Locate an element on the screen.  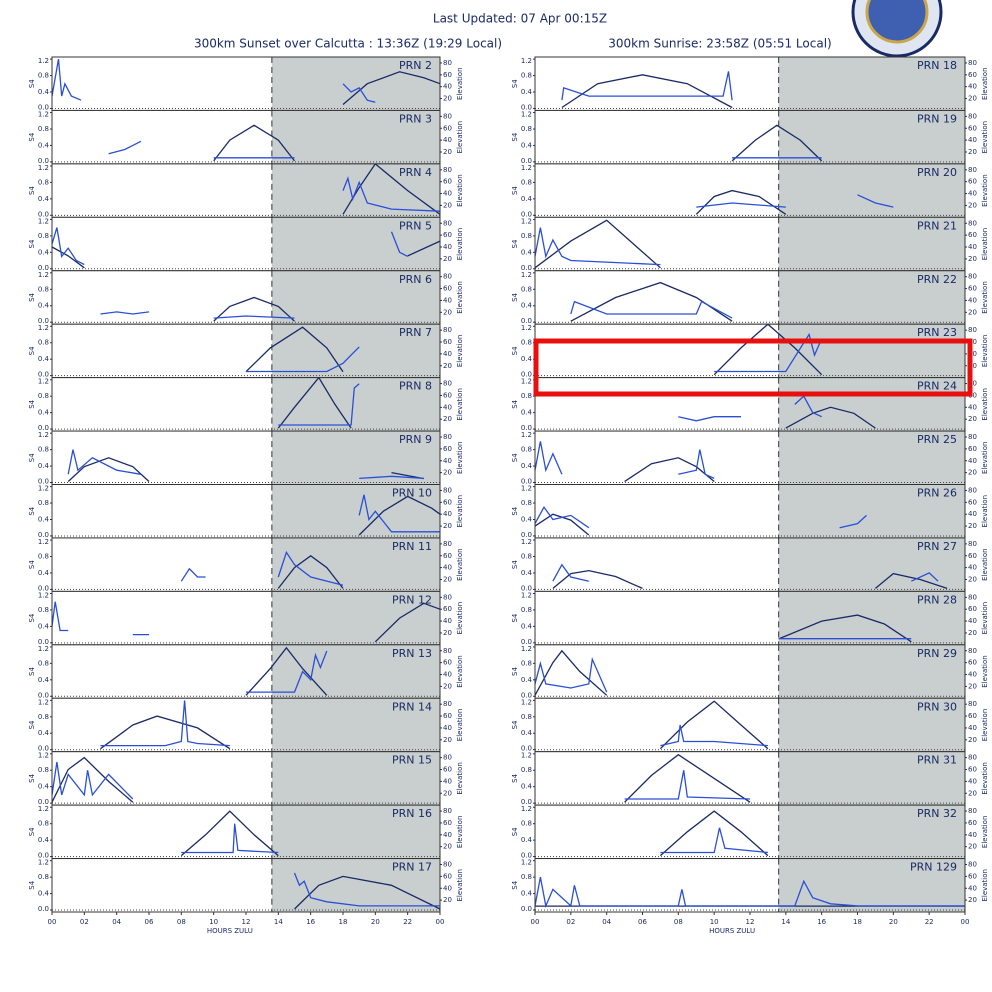
panel-title: PRN 15 is located at coordinates (412, 760).